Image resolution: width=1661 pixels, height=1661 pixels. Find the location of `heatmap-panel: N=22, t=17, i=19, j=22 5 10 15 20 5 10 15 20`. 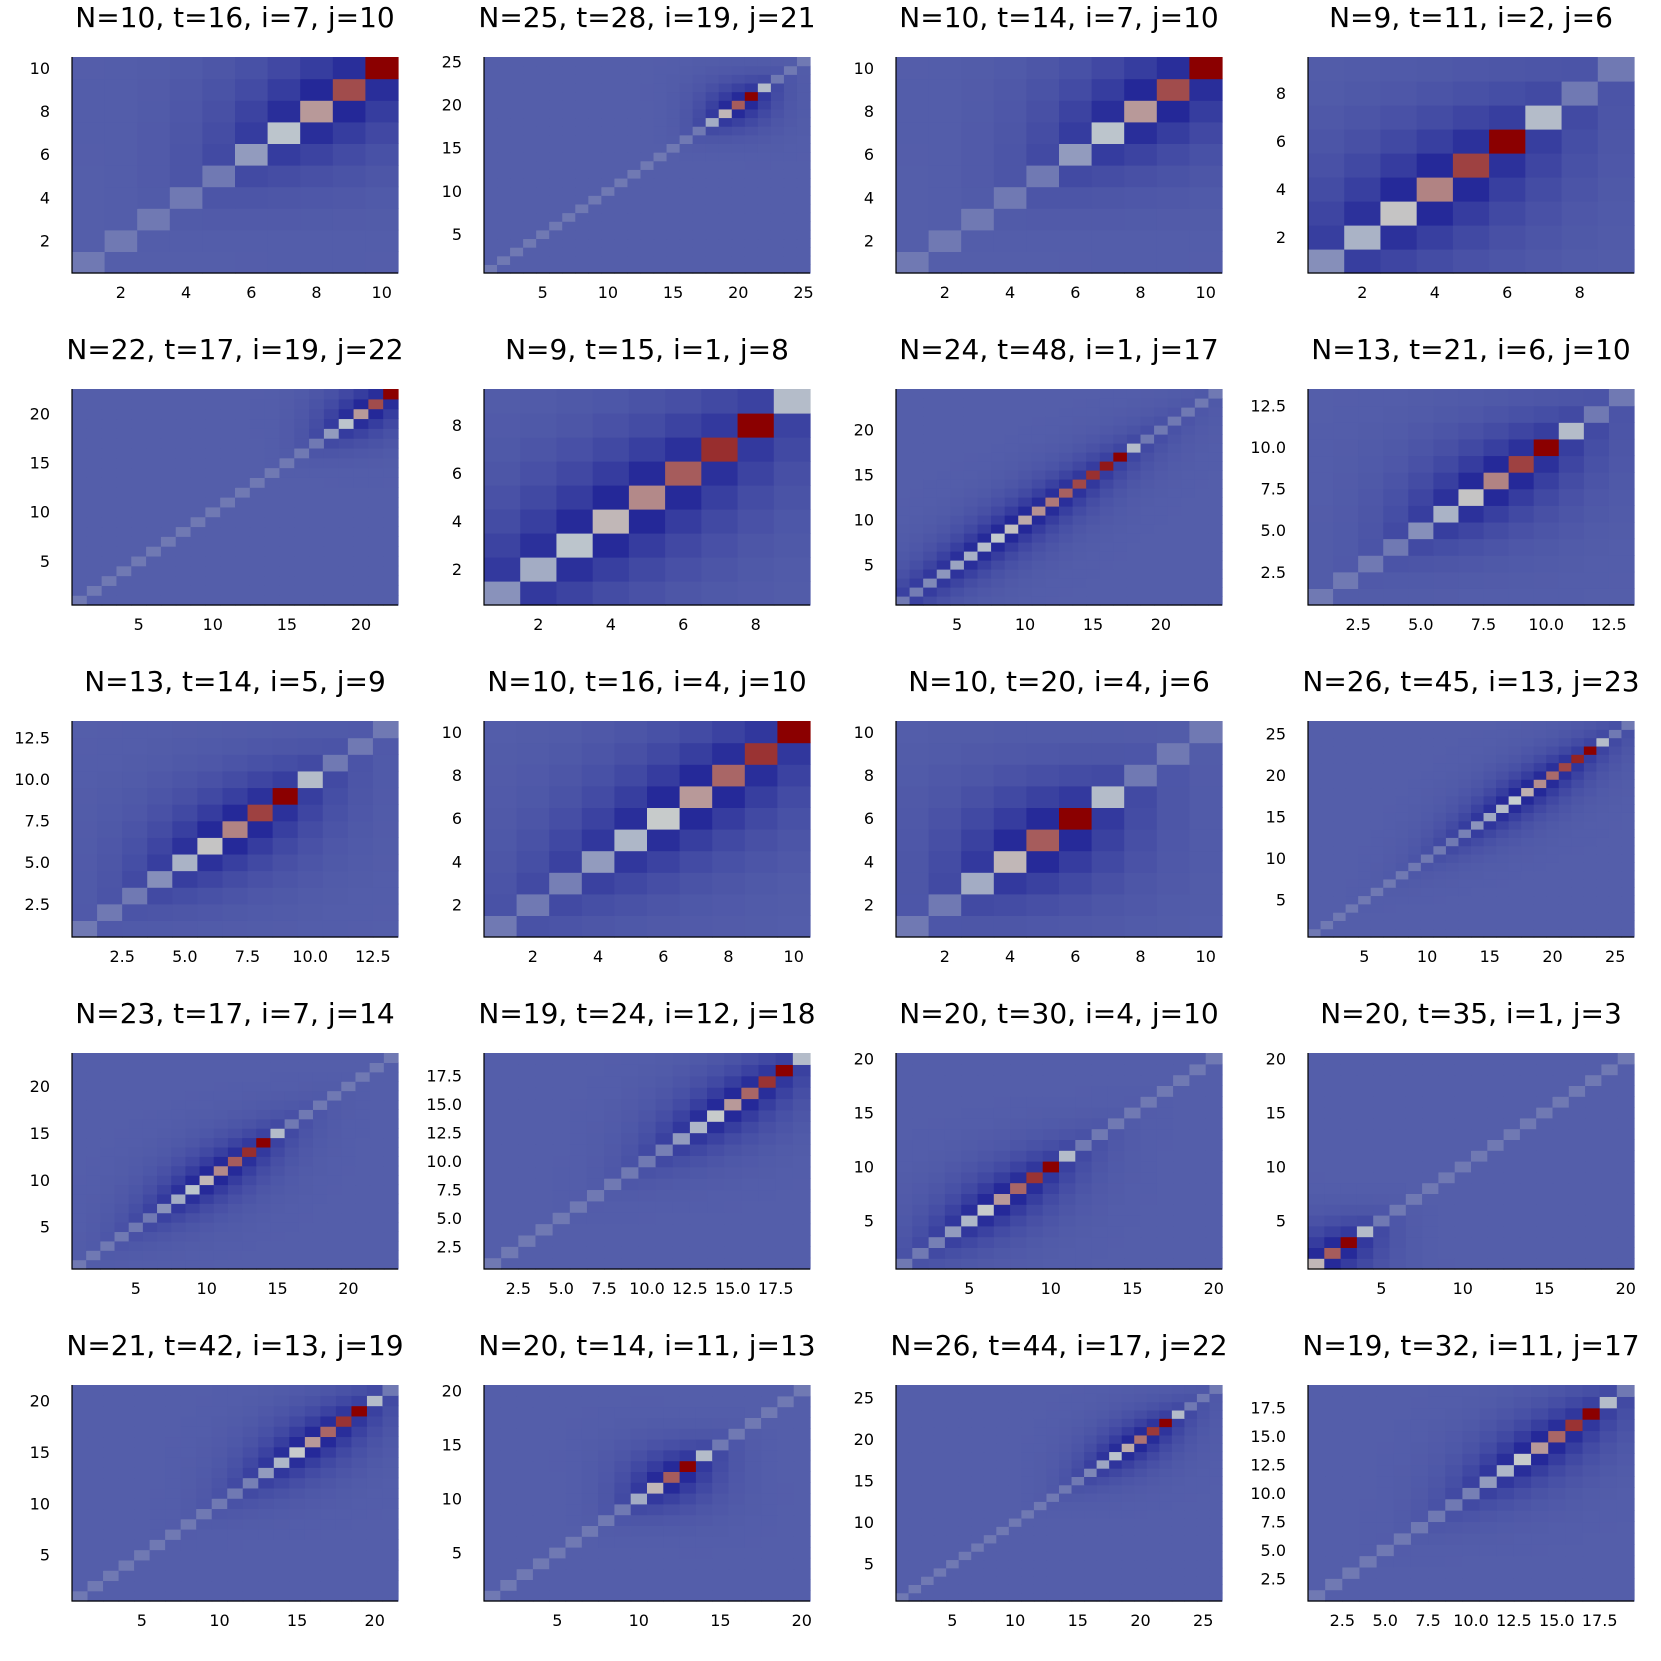

heatmap-panel: N=22, t=17, i=19, j=22 5 10 15 20 5 10 15 20 is located at coordinates (204, 498).